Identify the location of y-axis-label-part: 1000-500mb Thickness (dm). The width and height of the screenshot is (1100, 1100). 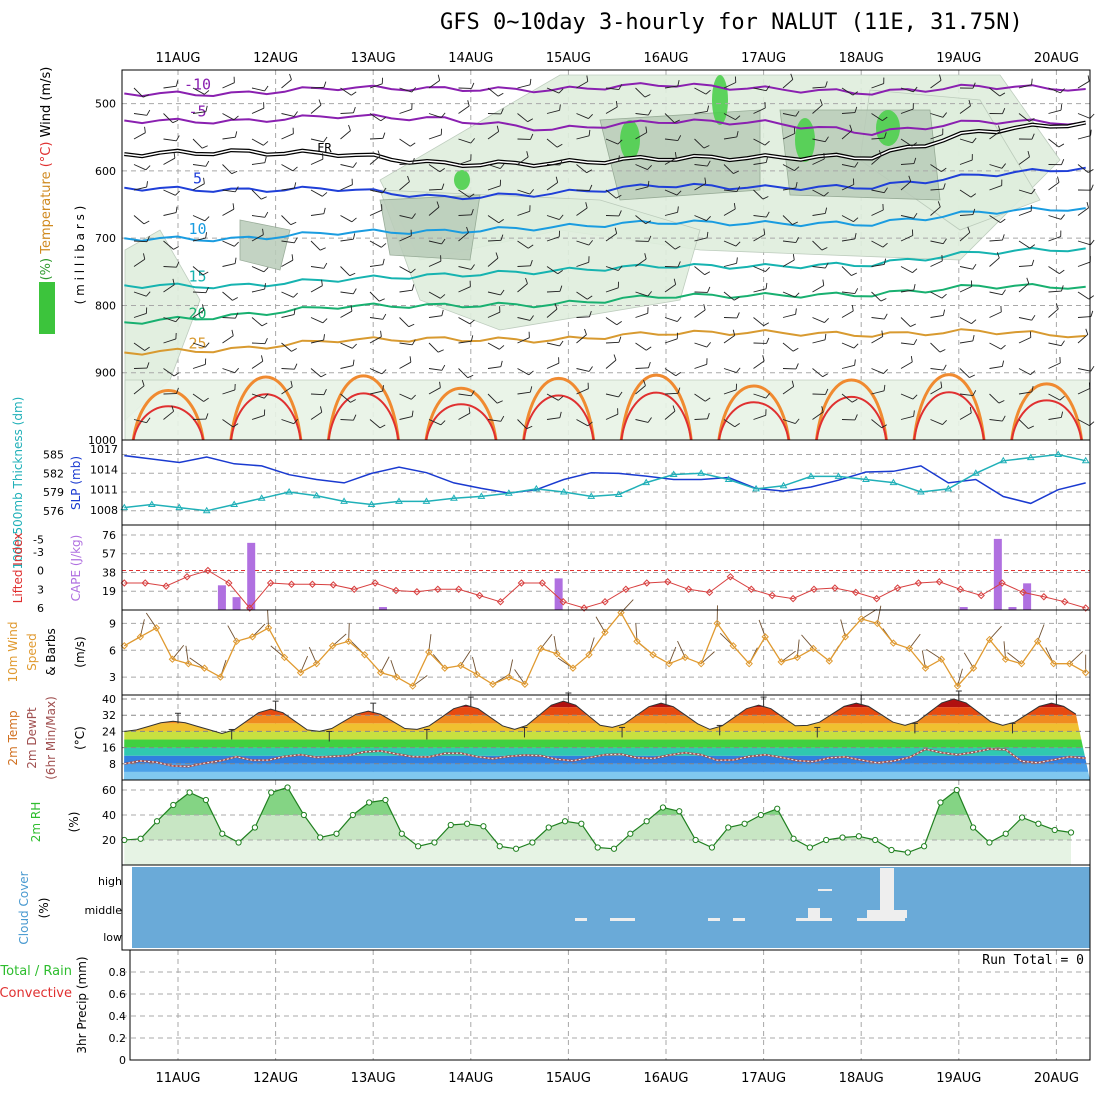
(18, 483).